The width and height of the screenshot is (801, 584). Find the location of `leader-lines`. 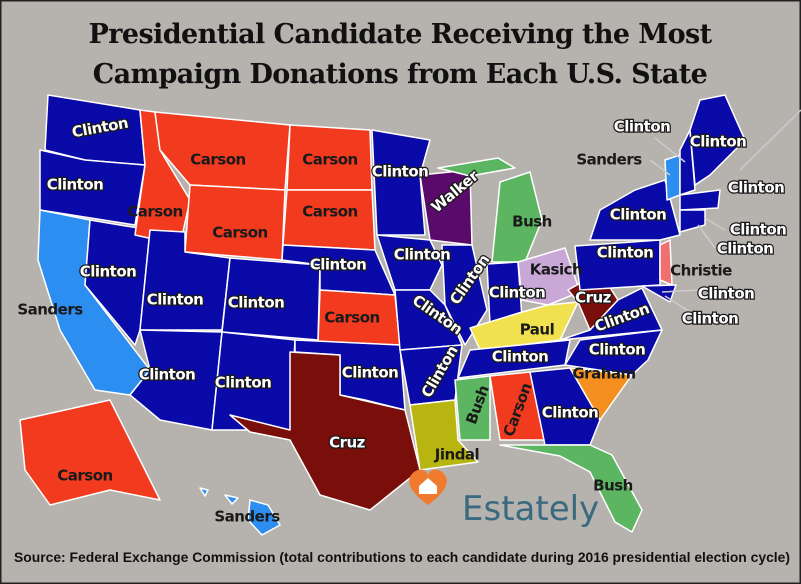

leader-lines is located at coordinates (725, 211).